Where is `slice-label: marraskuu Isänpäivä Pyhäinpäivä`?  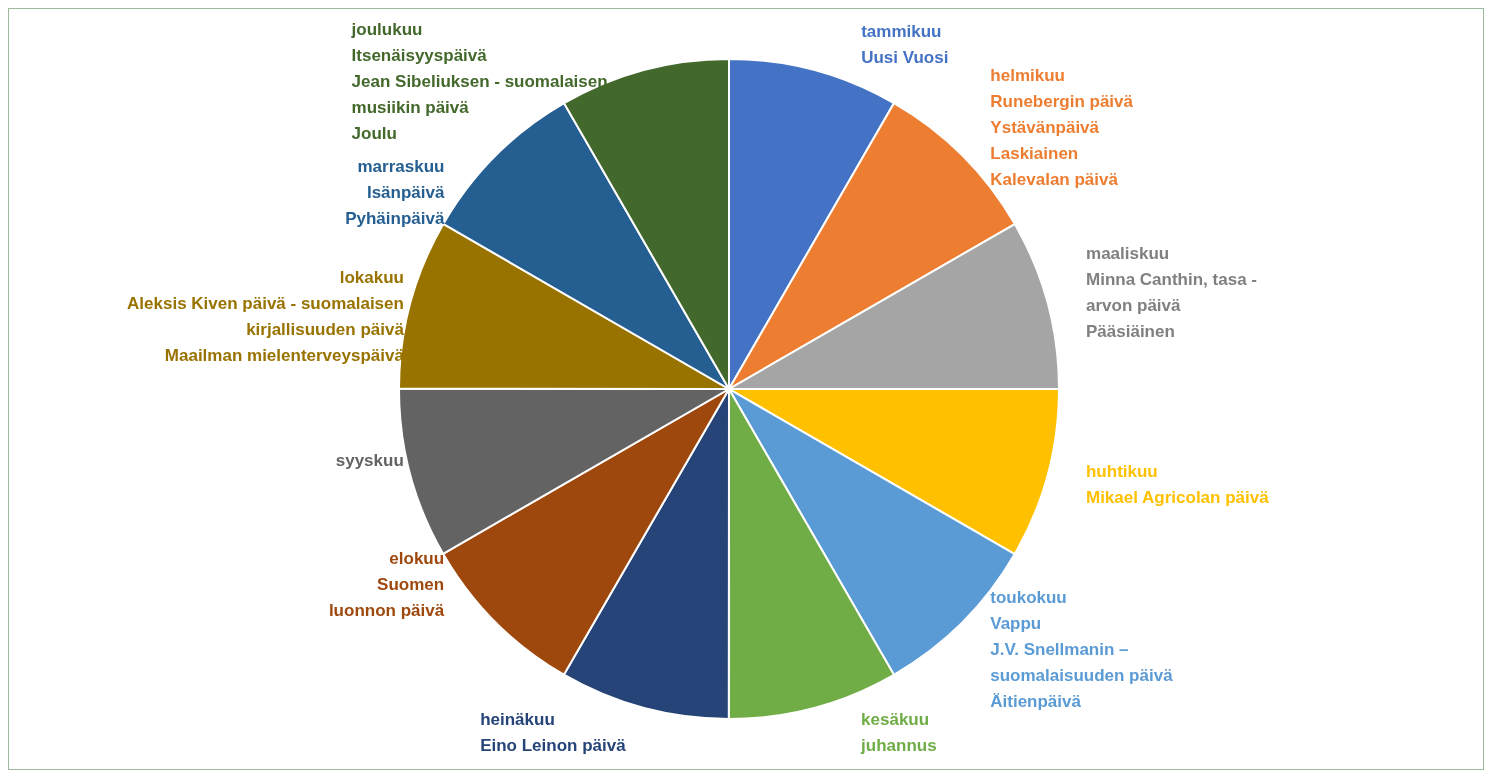
slice-label: marraskuu Isänpäivä Pyhäinpäivä is located at coordinates (395, 192).